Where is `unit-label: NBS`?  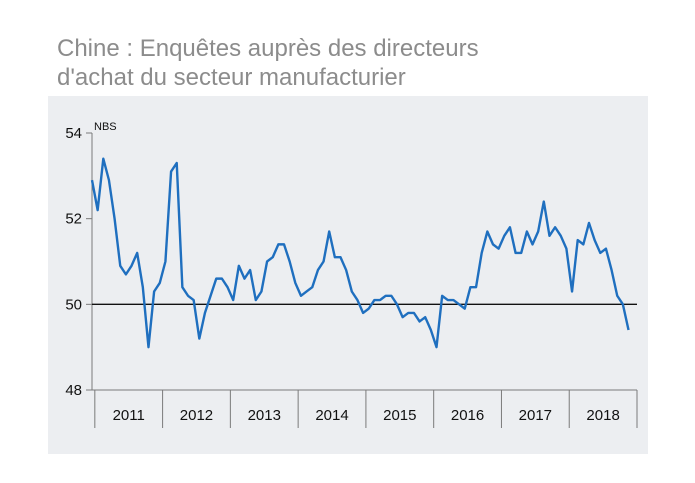
unit-label: NBS is located at coordinates (105, 127).